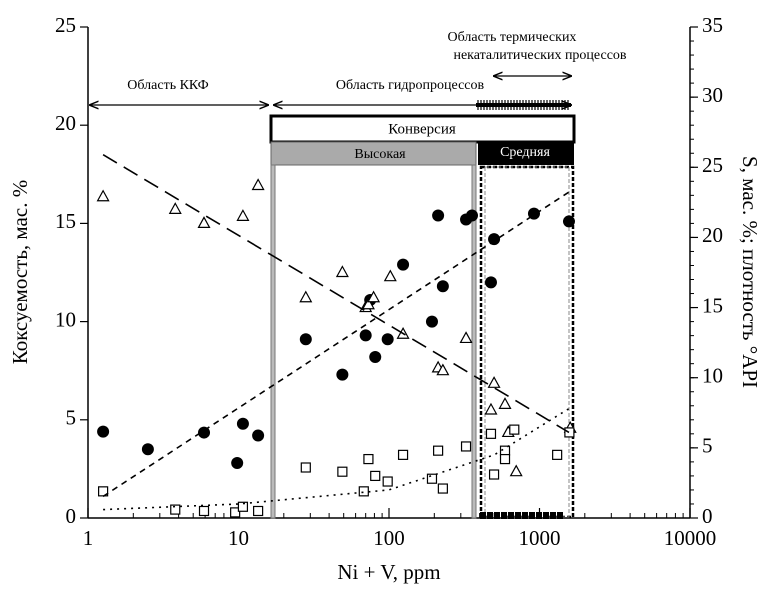 The height and width of the screenshot is (590, 768). I want to click on y-axis-label: Коксуемость, мас. %, so click(20, 272).